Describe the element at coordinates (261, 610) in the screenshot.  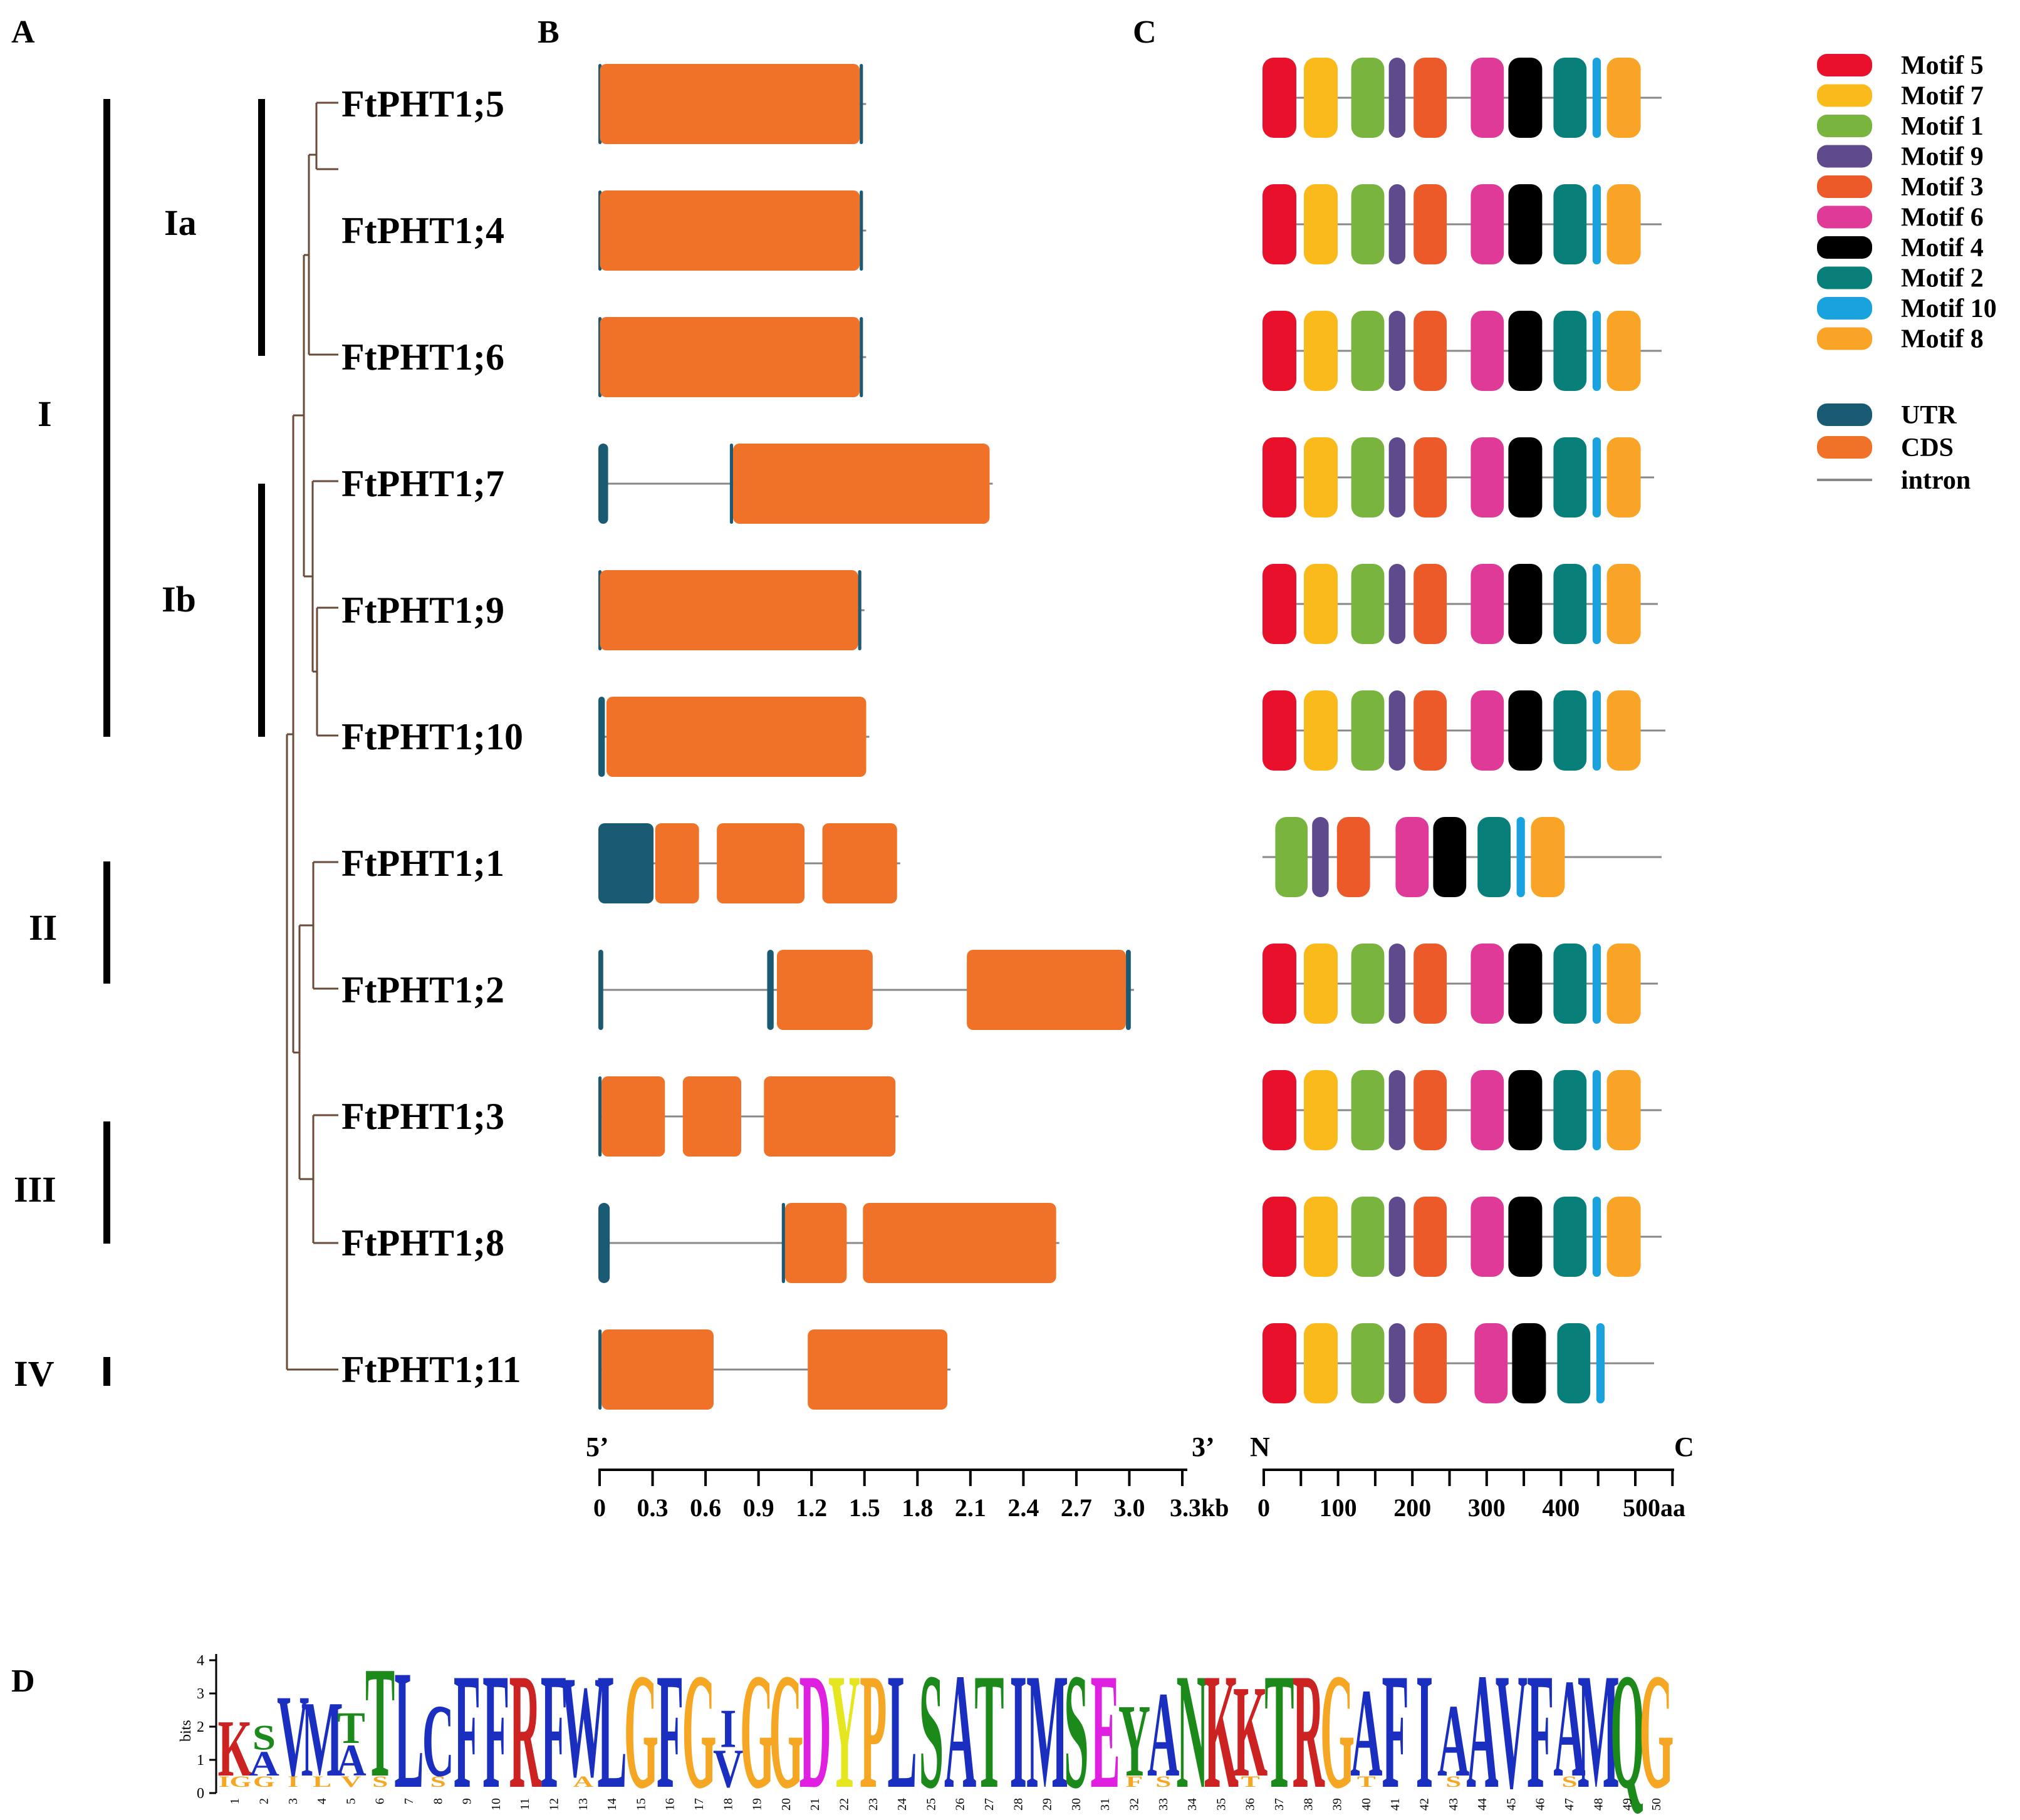
I see `clade-bar-ib` at that location.